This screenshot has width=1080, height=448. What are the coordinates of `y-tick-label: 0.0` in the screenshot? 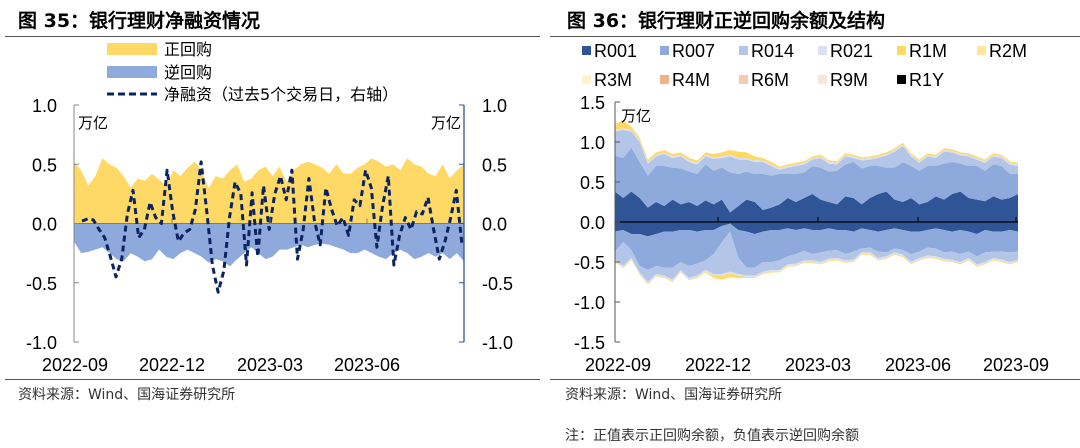 It's located at (592, 223).